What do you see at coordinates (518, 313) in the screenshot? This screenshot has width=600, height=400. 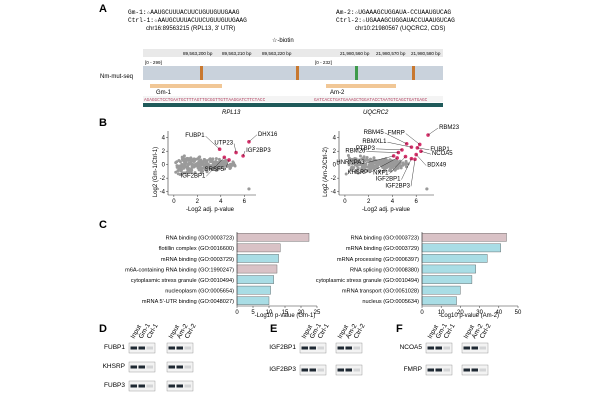 I see `x-tick-label: 50` at bounding box center [518, 313].